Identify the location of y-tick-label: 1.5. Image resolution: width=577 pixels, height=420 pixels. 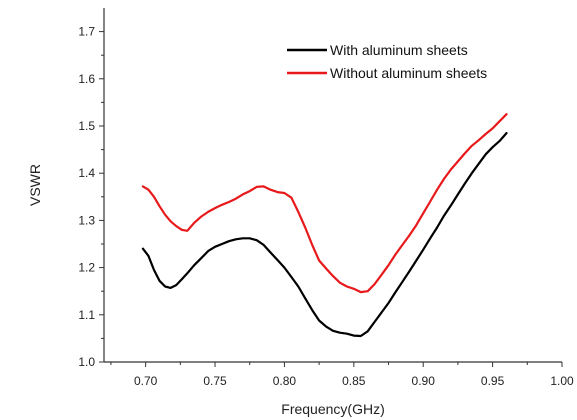
(86, 126).